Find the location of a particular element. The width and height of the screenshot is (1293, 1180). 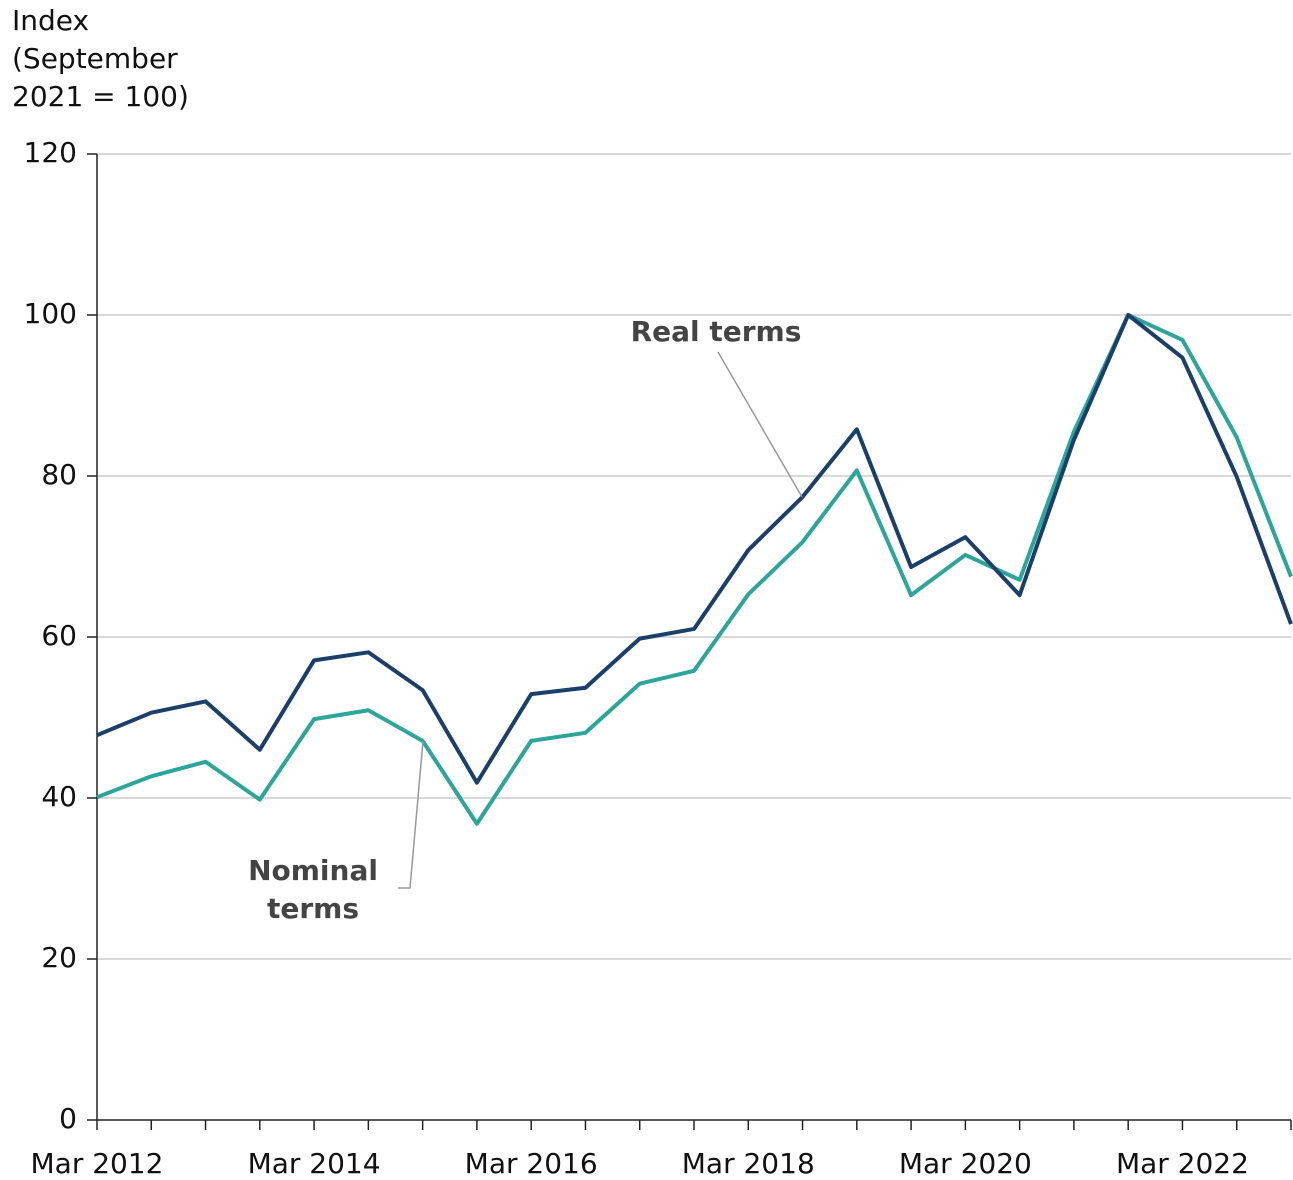

x-tick-label: Mar 2016 is located at coordinates (531, 1163).